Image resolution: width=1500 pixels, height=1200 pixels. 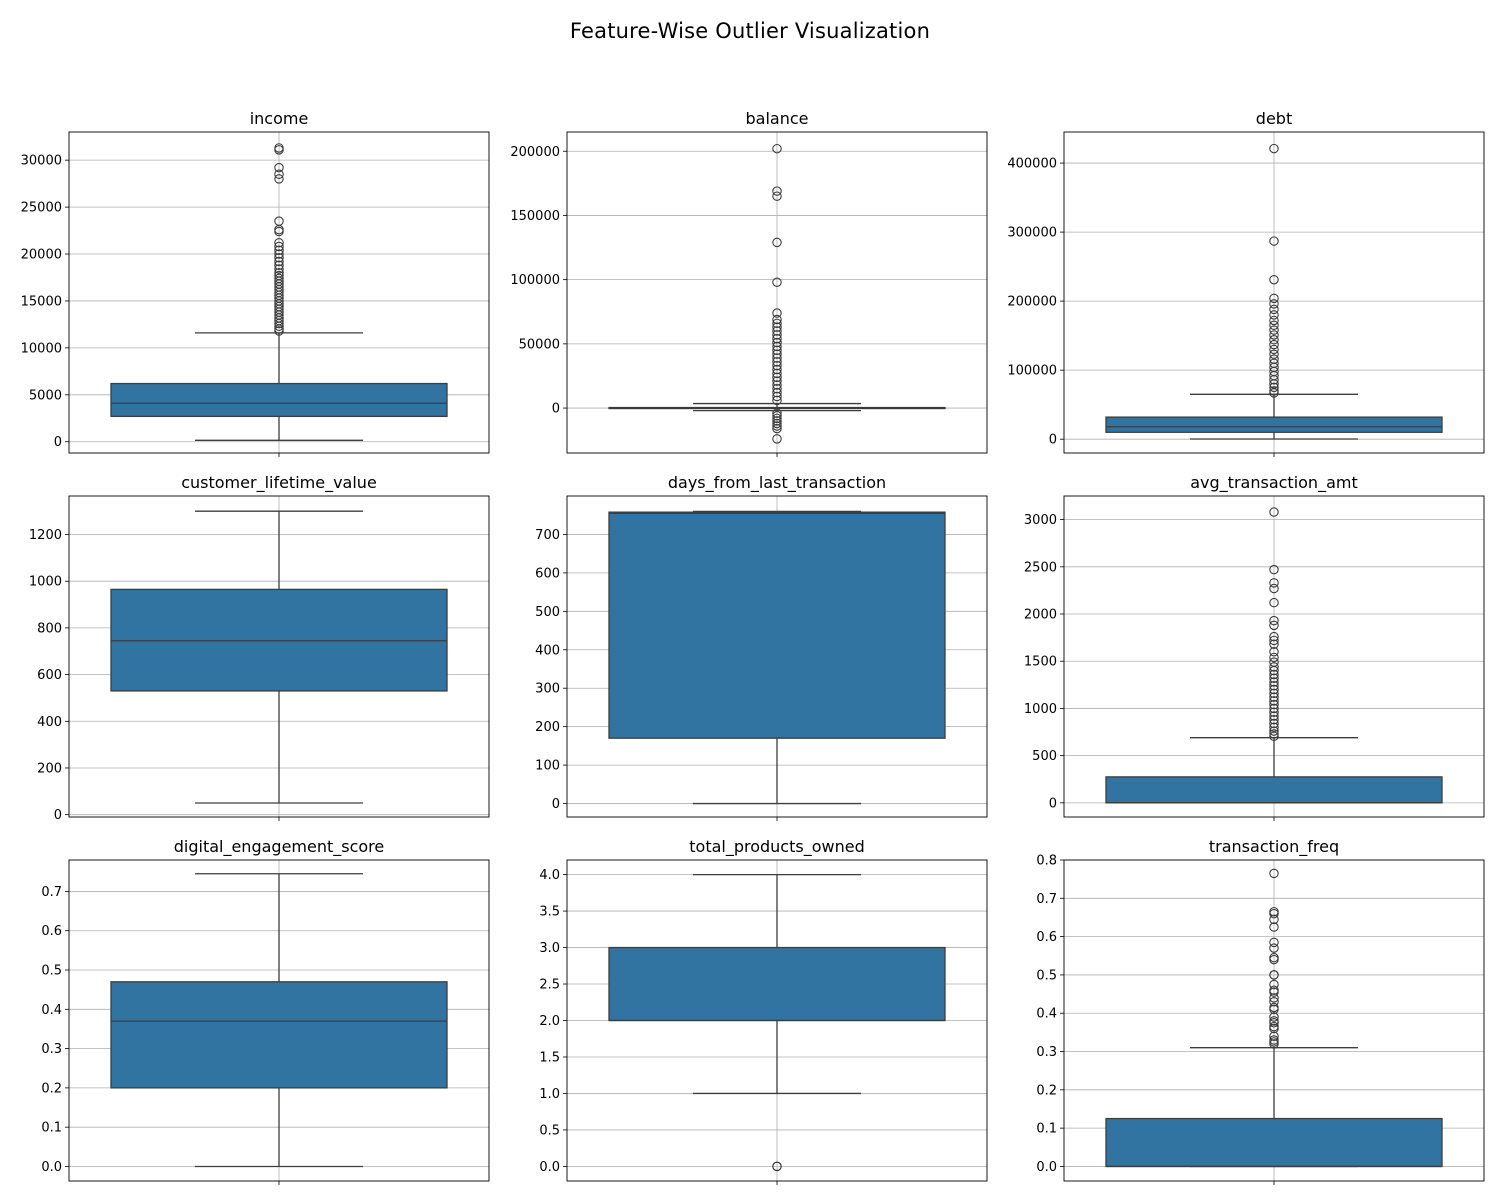 I want to click on y-tick-label: 3.0, so click(x=549, y=948).